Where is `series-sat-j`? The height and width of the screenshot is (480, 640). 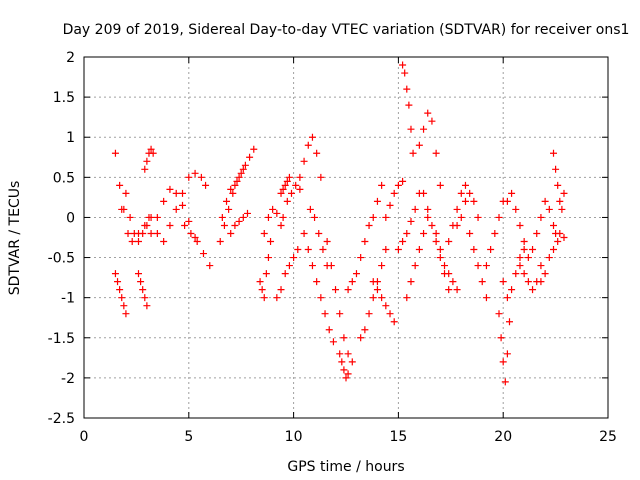
series-sat-j is located at coordinates (239, 223).